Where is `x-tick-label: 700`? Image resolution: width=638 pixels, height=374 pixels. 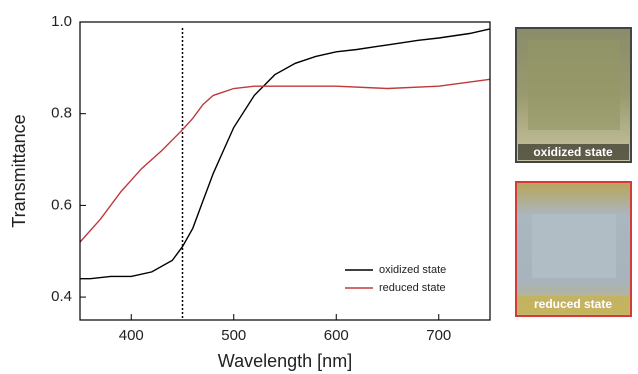
x-tick-label: 700 is located at coordinates (438, 335).